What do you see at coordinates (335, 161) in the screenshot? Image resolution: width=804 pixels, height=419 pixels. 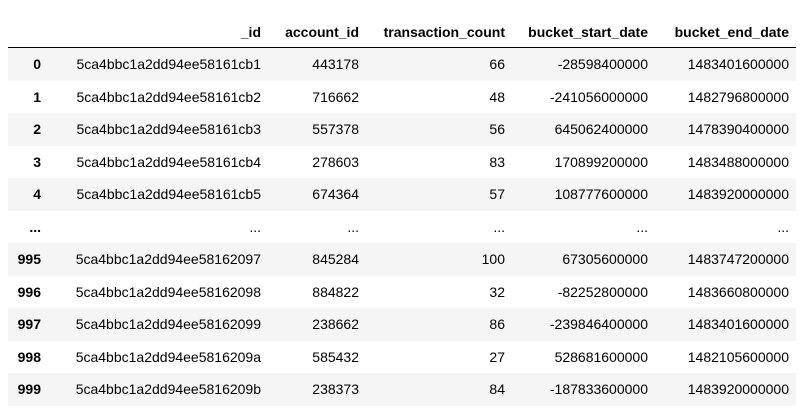 I see `account-id-cell: 278603` at bounding box center [335, 161].